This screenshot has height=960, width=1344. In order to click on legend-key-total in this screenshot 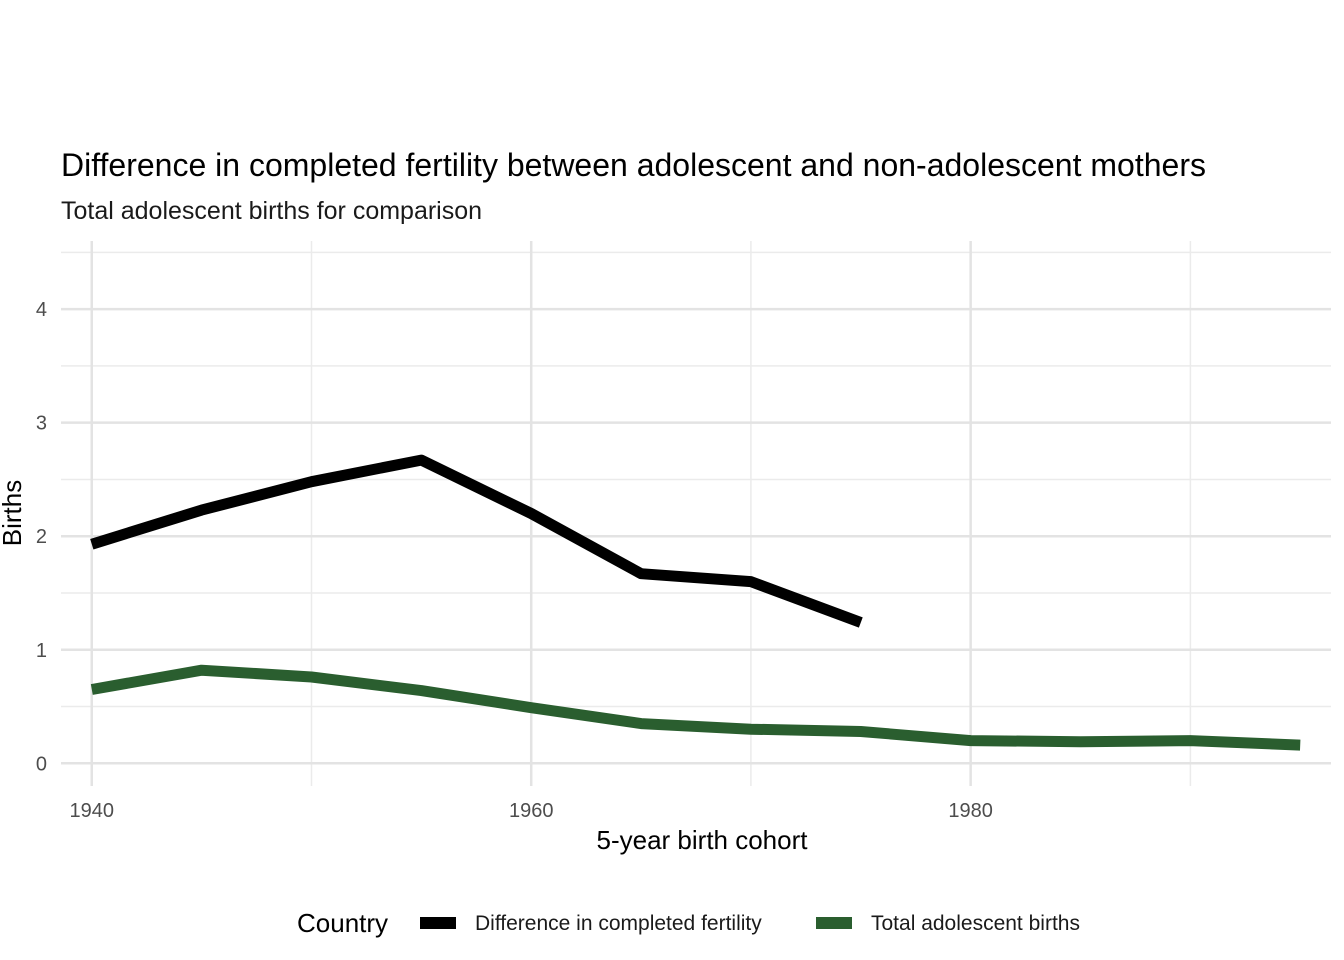, I will do `click(834, 923)`.